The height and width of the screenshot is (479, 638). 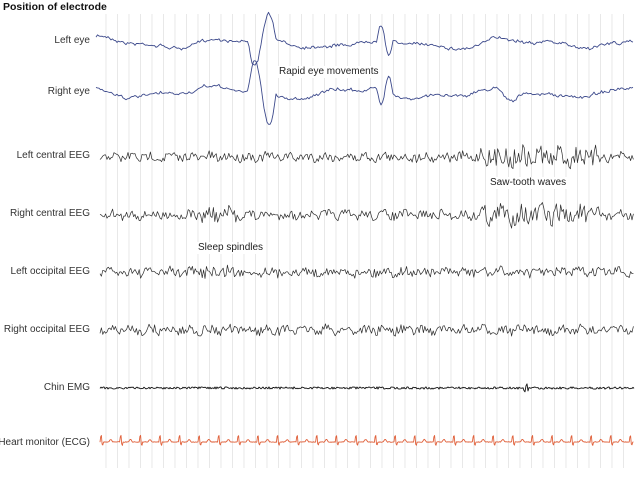 I want to click on channel-label-ecg: Heart monitor (ECG), so click(x=45, y=442).